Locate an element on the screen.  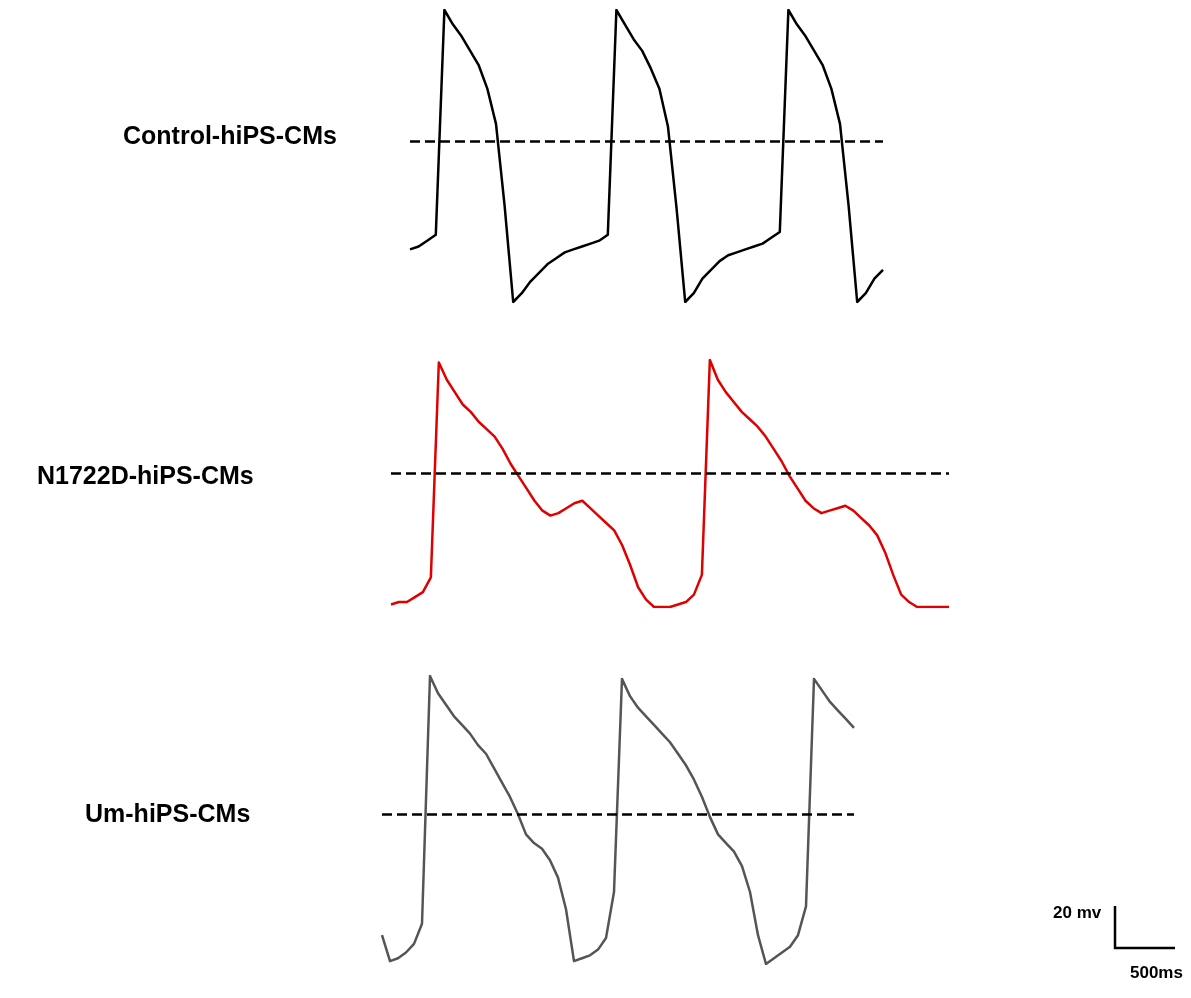
text: 20 mv is located at coordinates (1077, 913).